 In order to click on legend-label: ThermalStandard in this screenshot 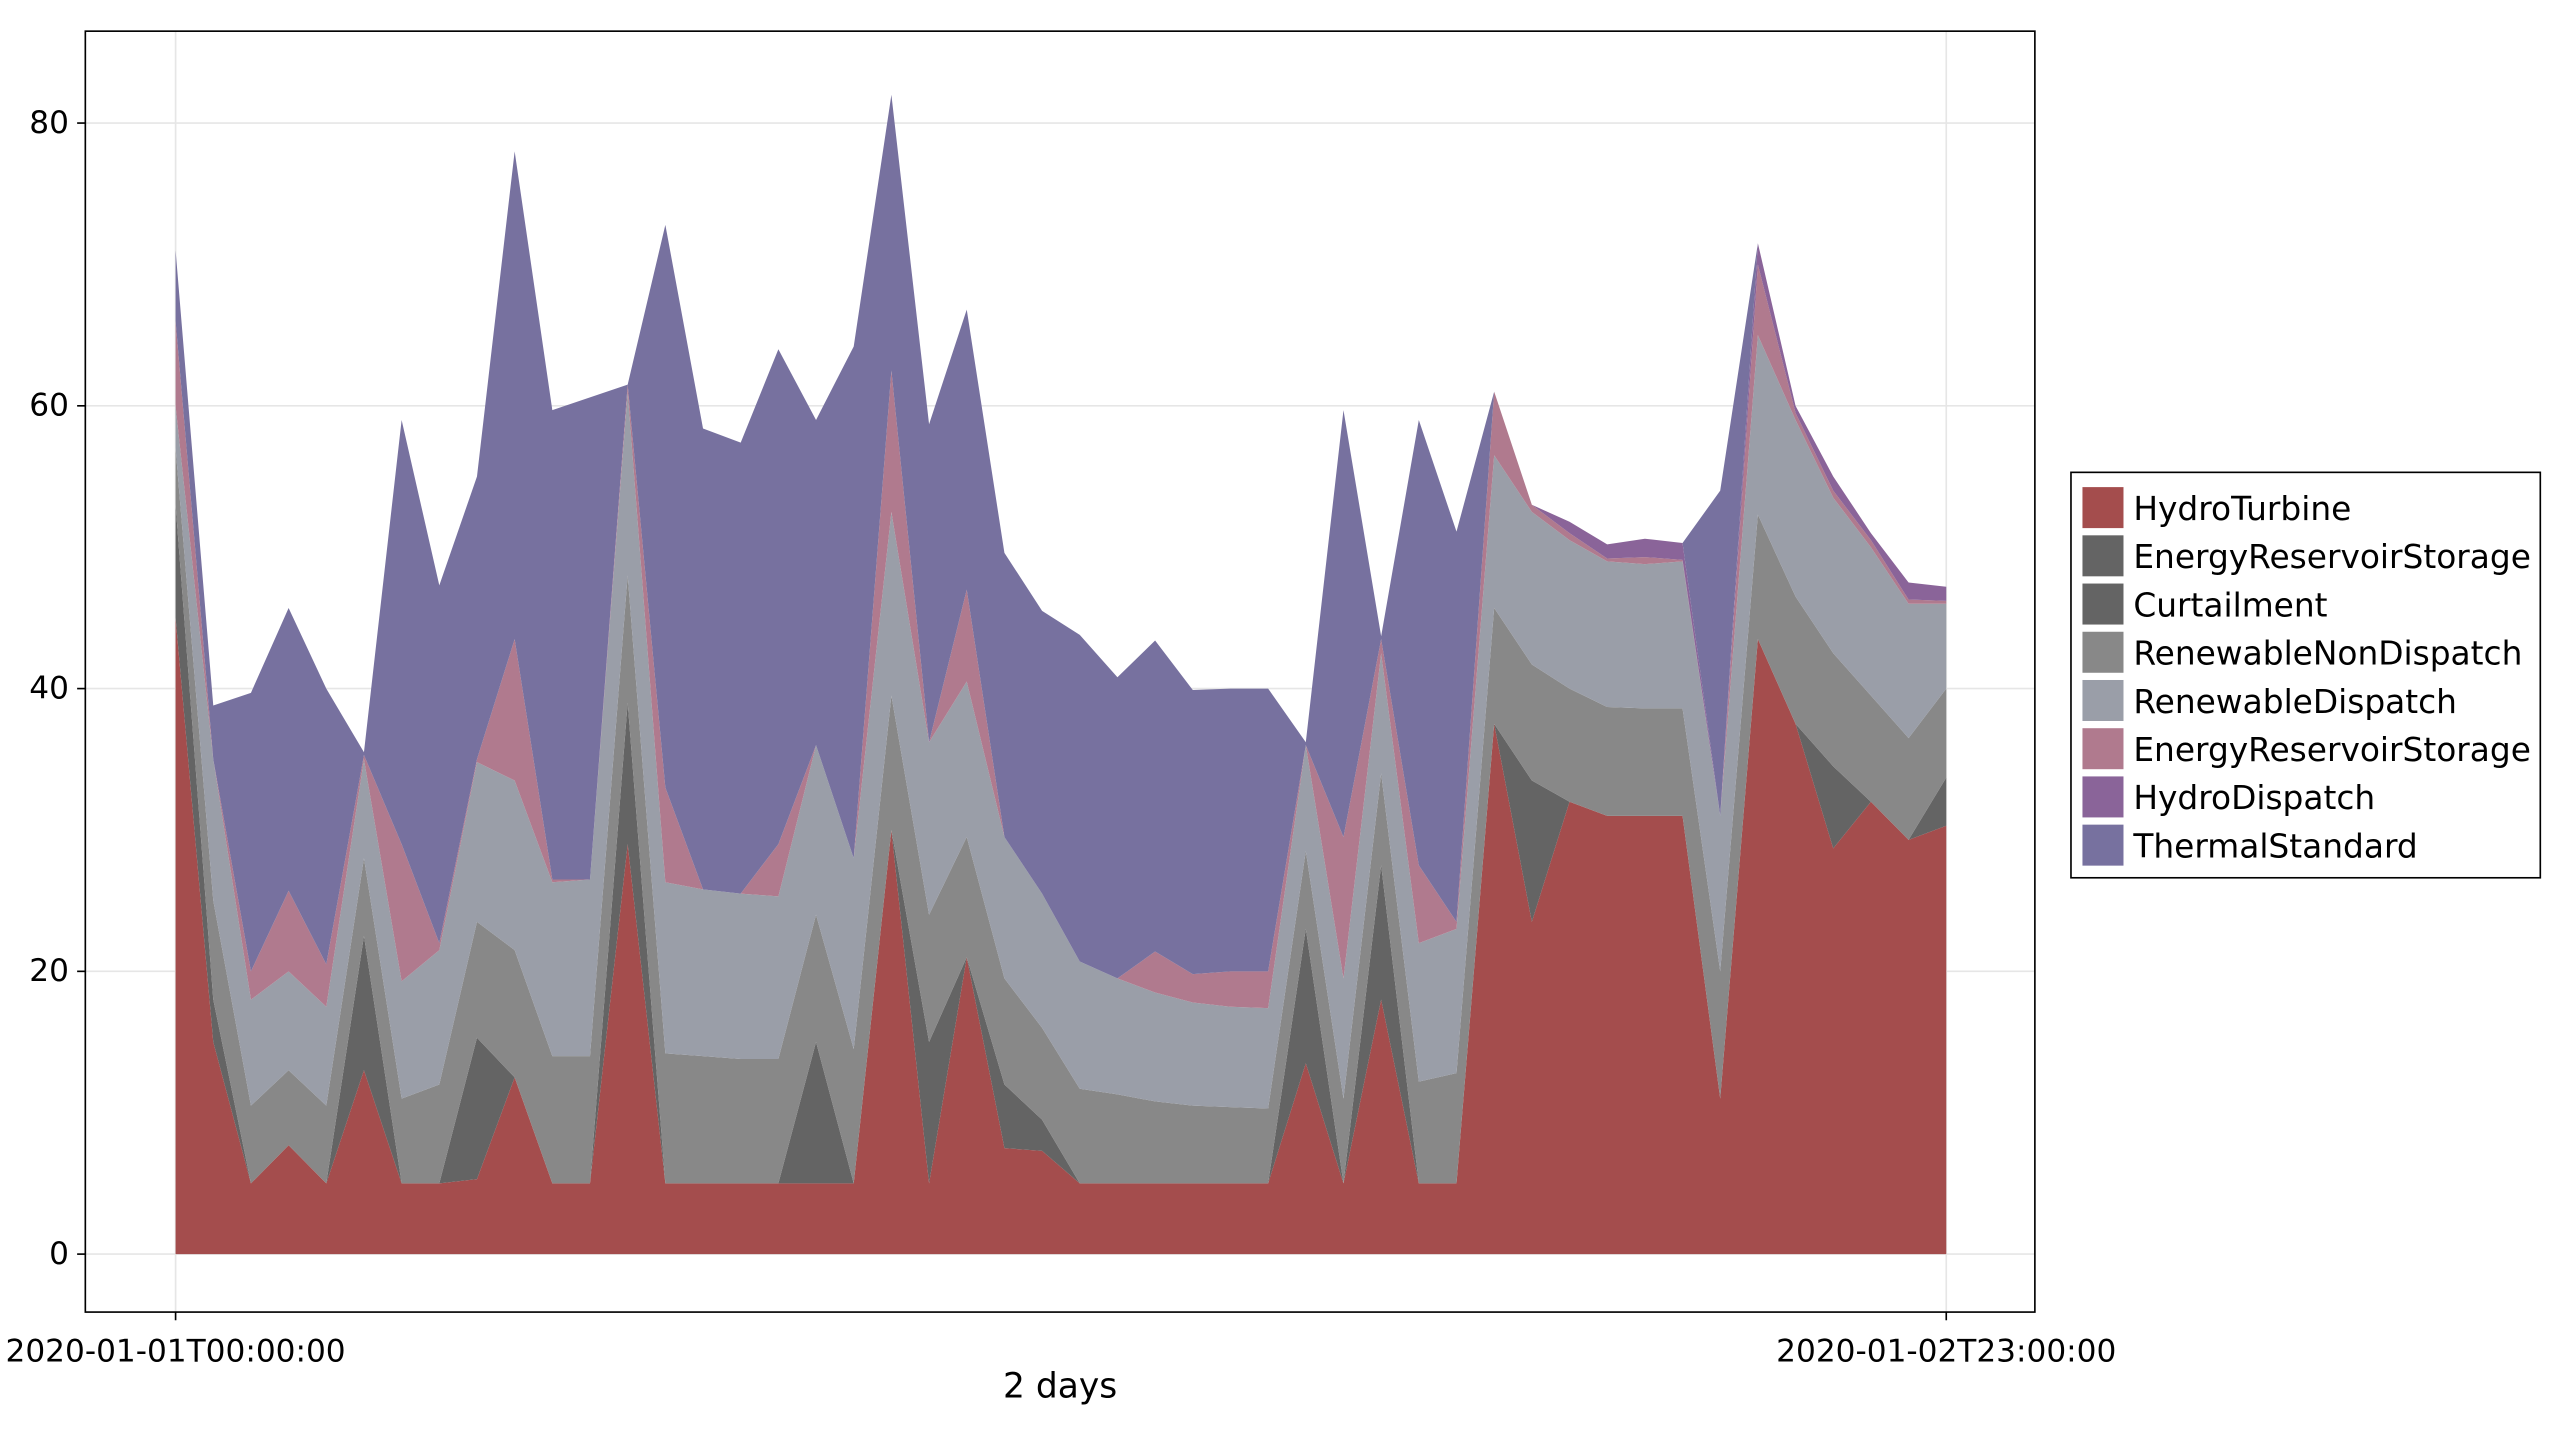, I will do `click(2274, 846)`.